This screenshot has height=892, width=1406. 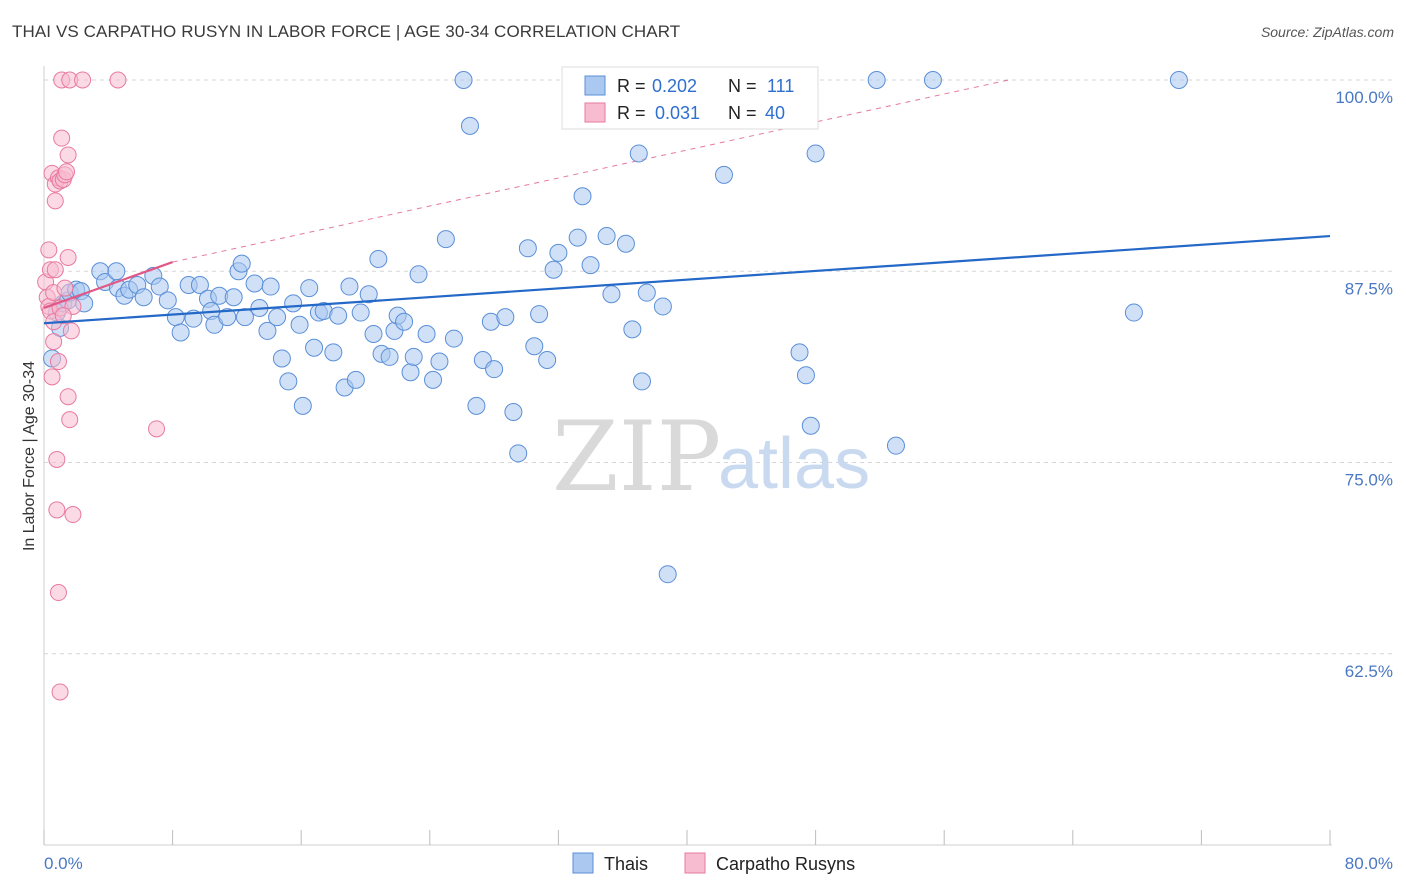 I want to click on carpatho-rusyns-trend-extension, so click(x=590, y=171).